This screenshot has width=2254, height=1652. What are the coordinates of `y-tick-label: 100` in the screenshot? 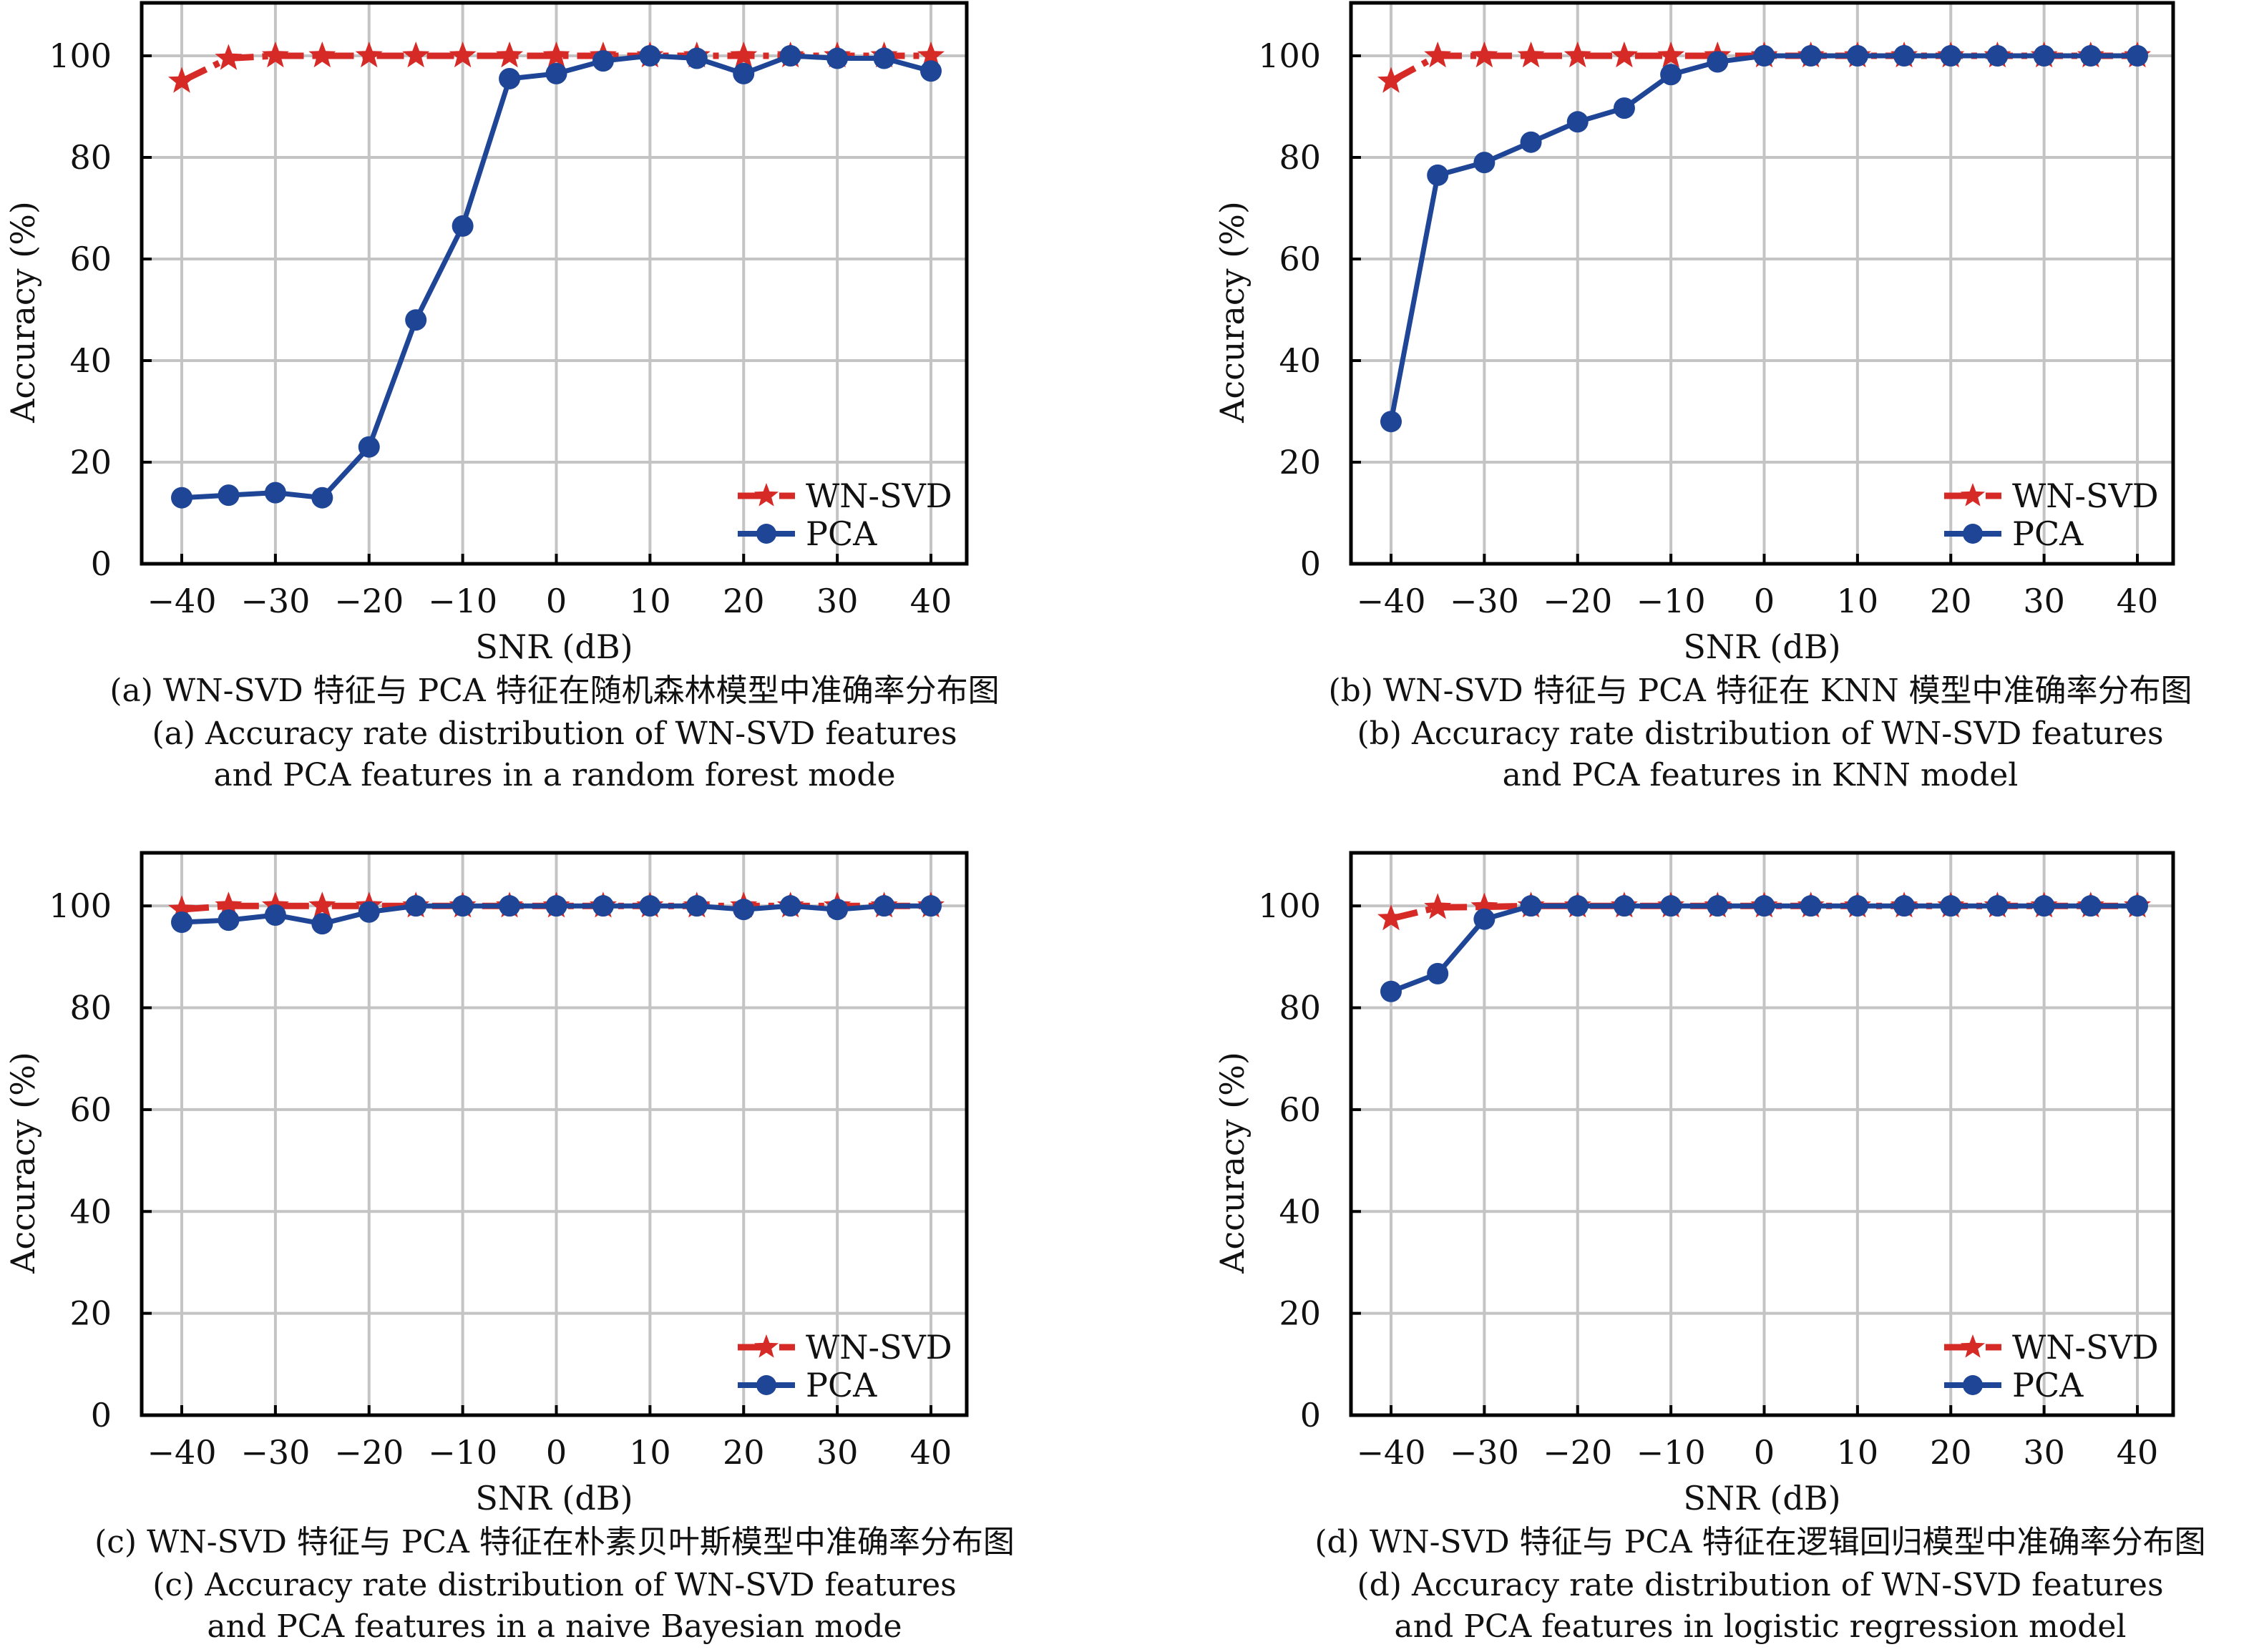 It's located at (80, 55).